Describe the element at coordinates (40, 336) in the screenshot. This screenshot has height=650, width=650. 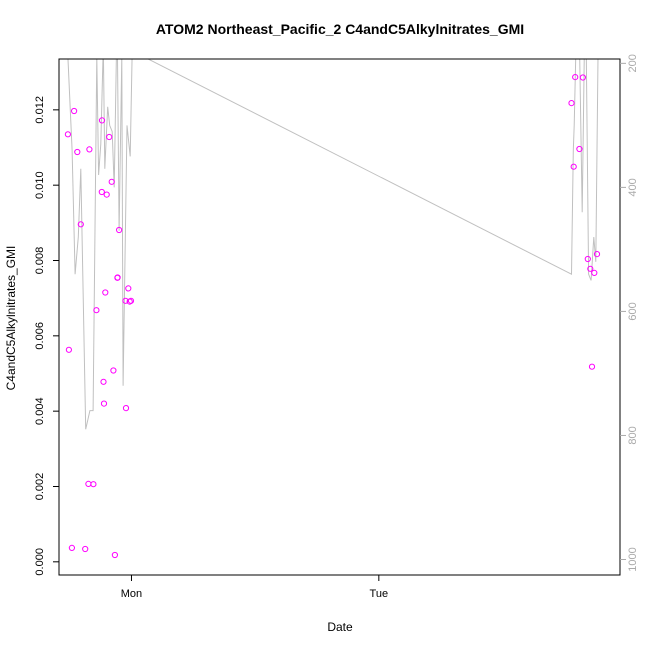
I see `y-tick-label: 0.006` at that location.